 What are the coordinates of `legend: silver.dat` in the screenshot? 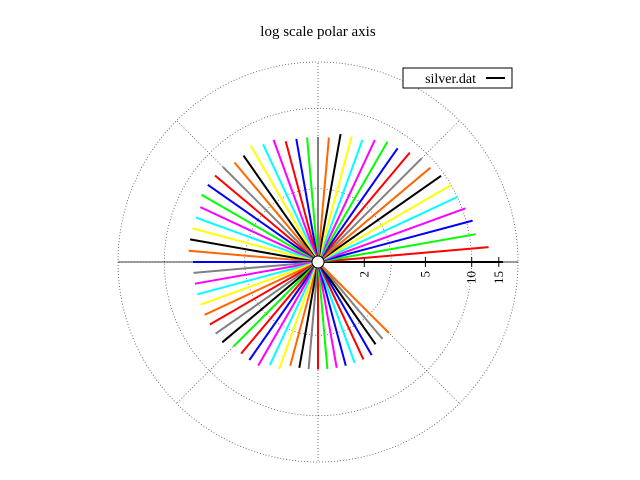 It's located at (457, 78).